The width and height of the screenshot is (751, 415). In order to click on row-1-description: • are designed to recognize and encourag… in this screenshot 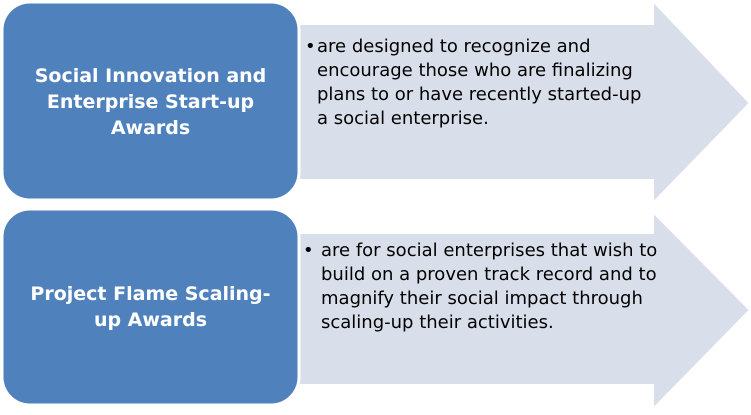, I will do `click(480, 83)`.